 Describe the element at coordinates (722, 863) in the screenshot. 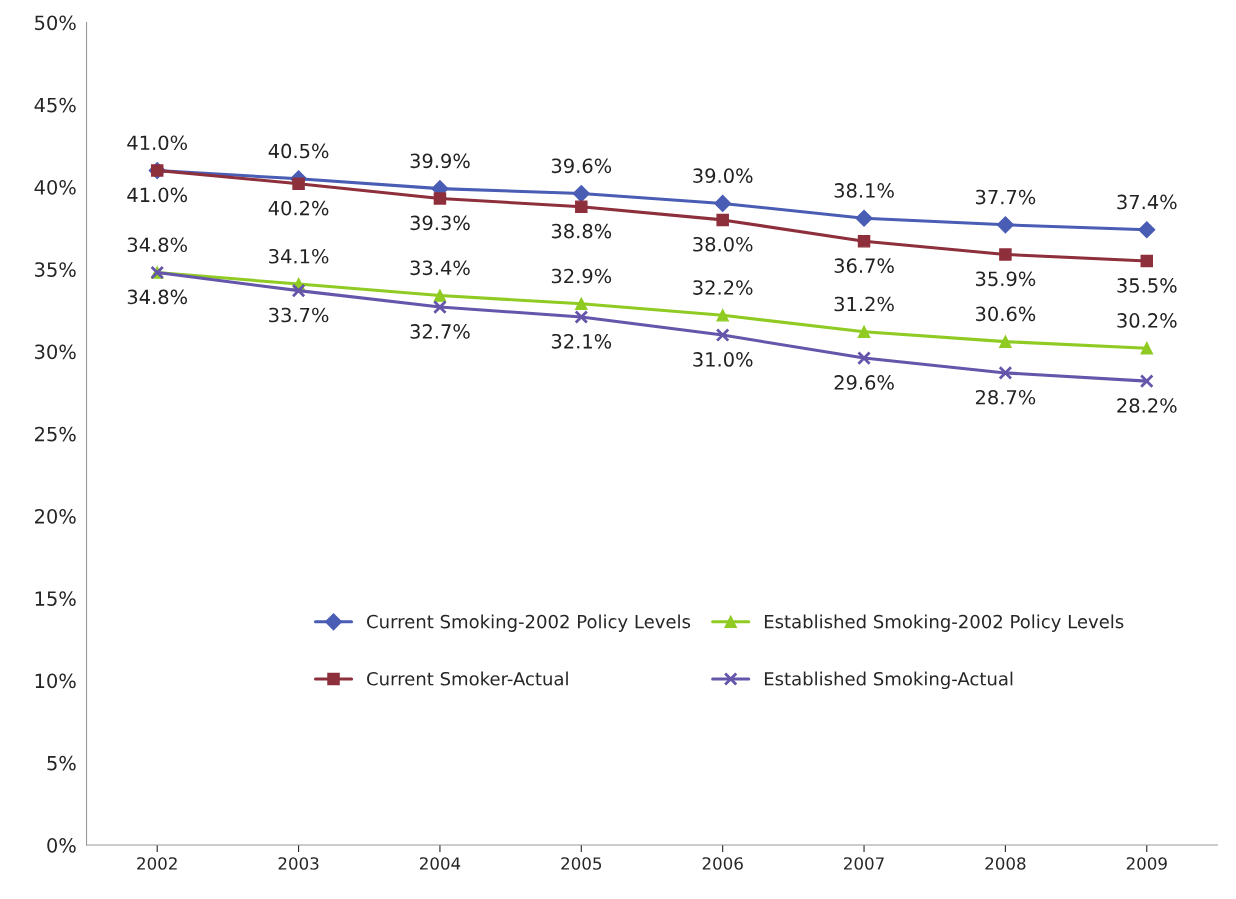

I see `x-tick-label: 2006` at that location.